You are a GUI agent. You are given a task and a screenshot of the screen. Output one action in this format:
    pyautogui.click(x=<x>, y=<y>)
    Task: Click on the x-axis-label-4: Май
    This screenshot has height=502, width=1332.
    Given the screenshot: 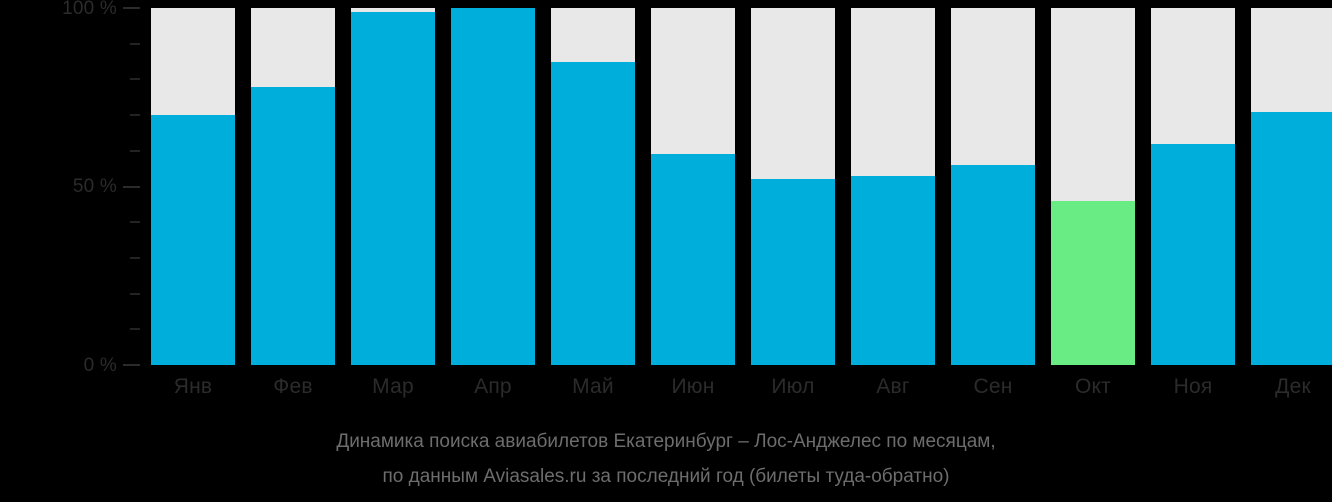 What is the action you would take?
    pyautogui.click(x=593, y=386)
    